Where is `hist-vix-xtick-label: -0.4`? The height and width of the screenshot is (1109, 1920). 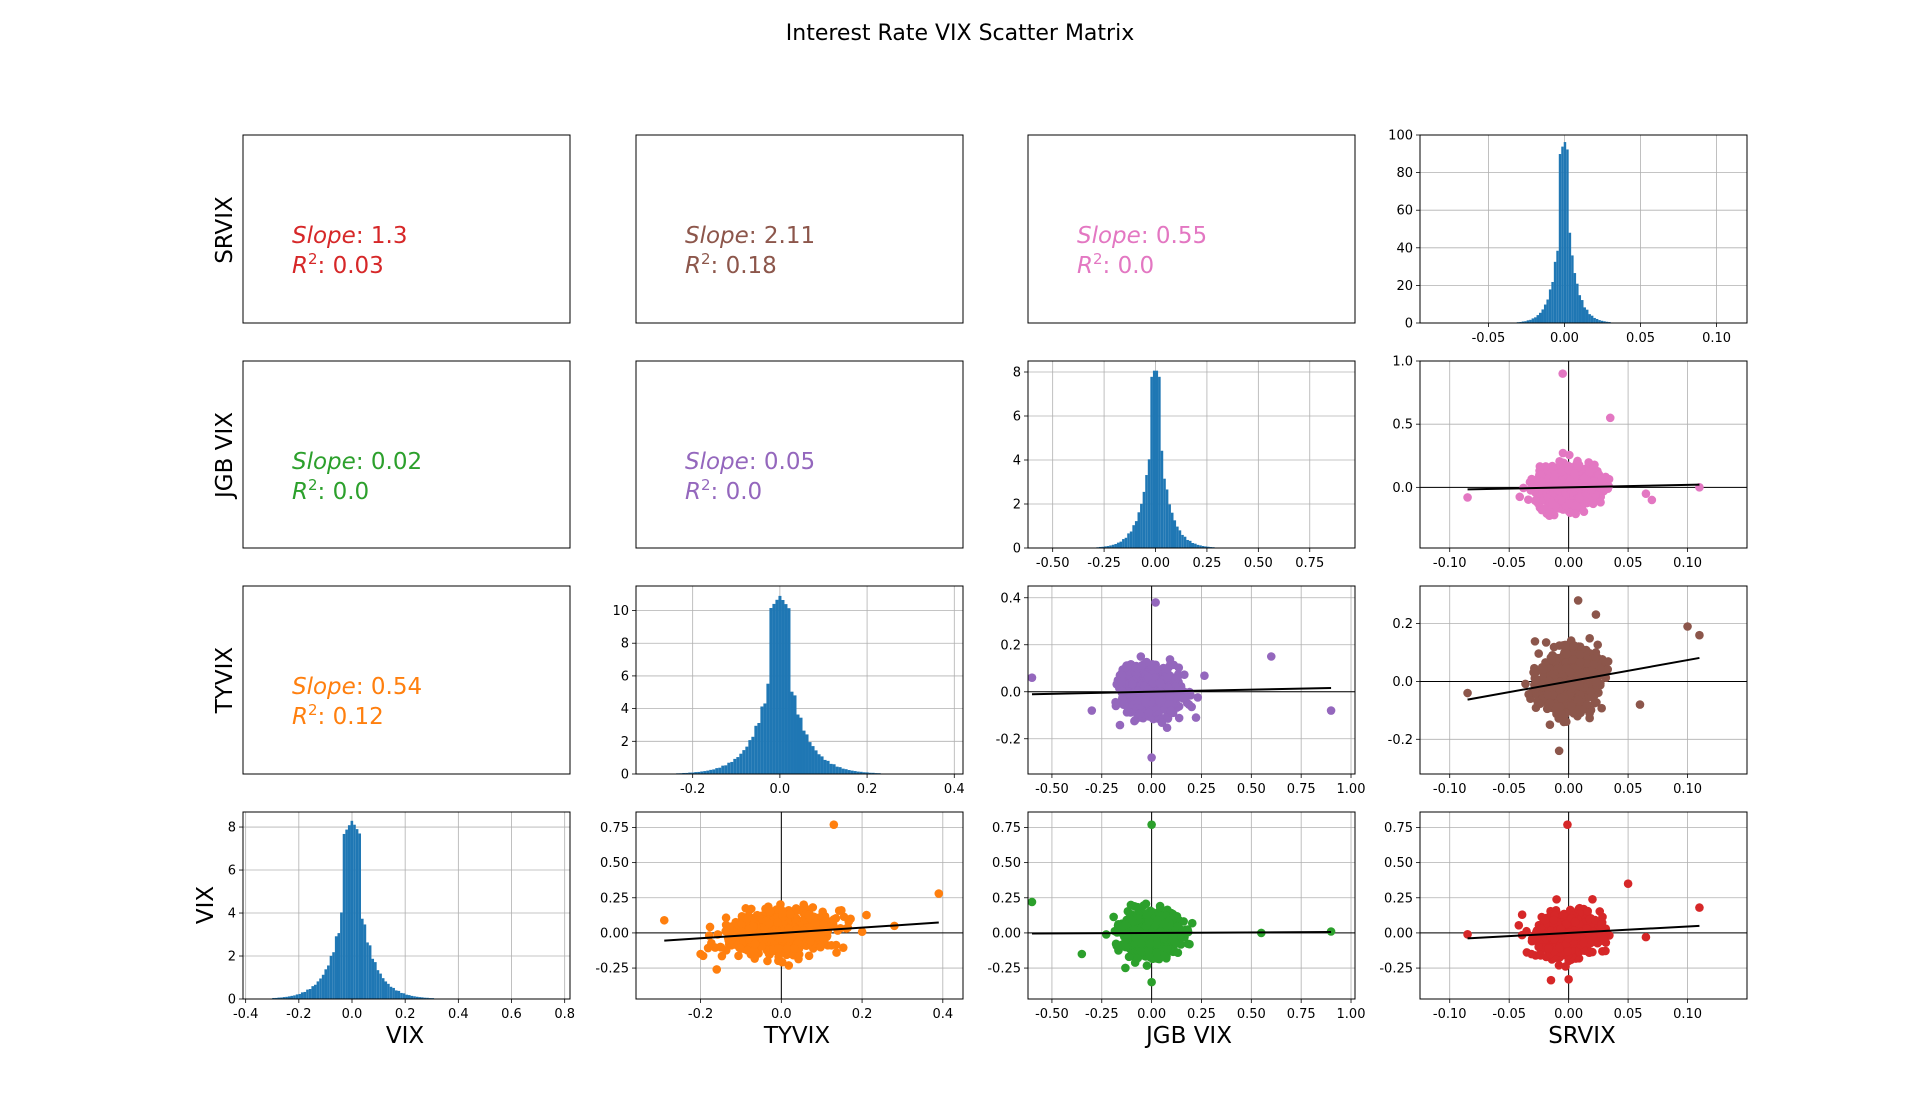 hist-vix-xtick-label: -0.4 is located at coordinates (245, 1014).